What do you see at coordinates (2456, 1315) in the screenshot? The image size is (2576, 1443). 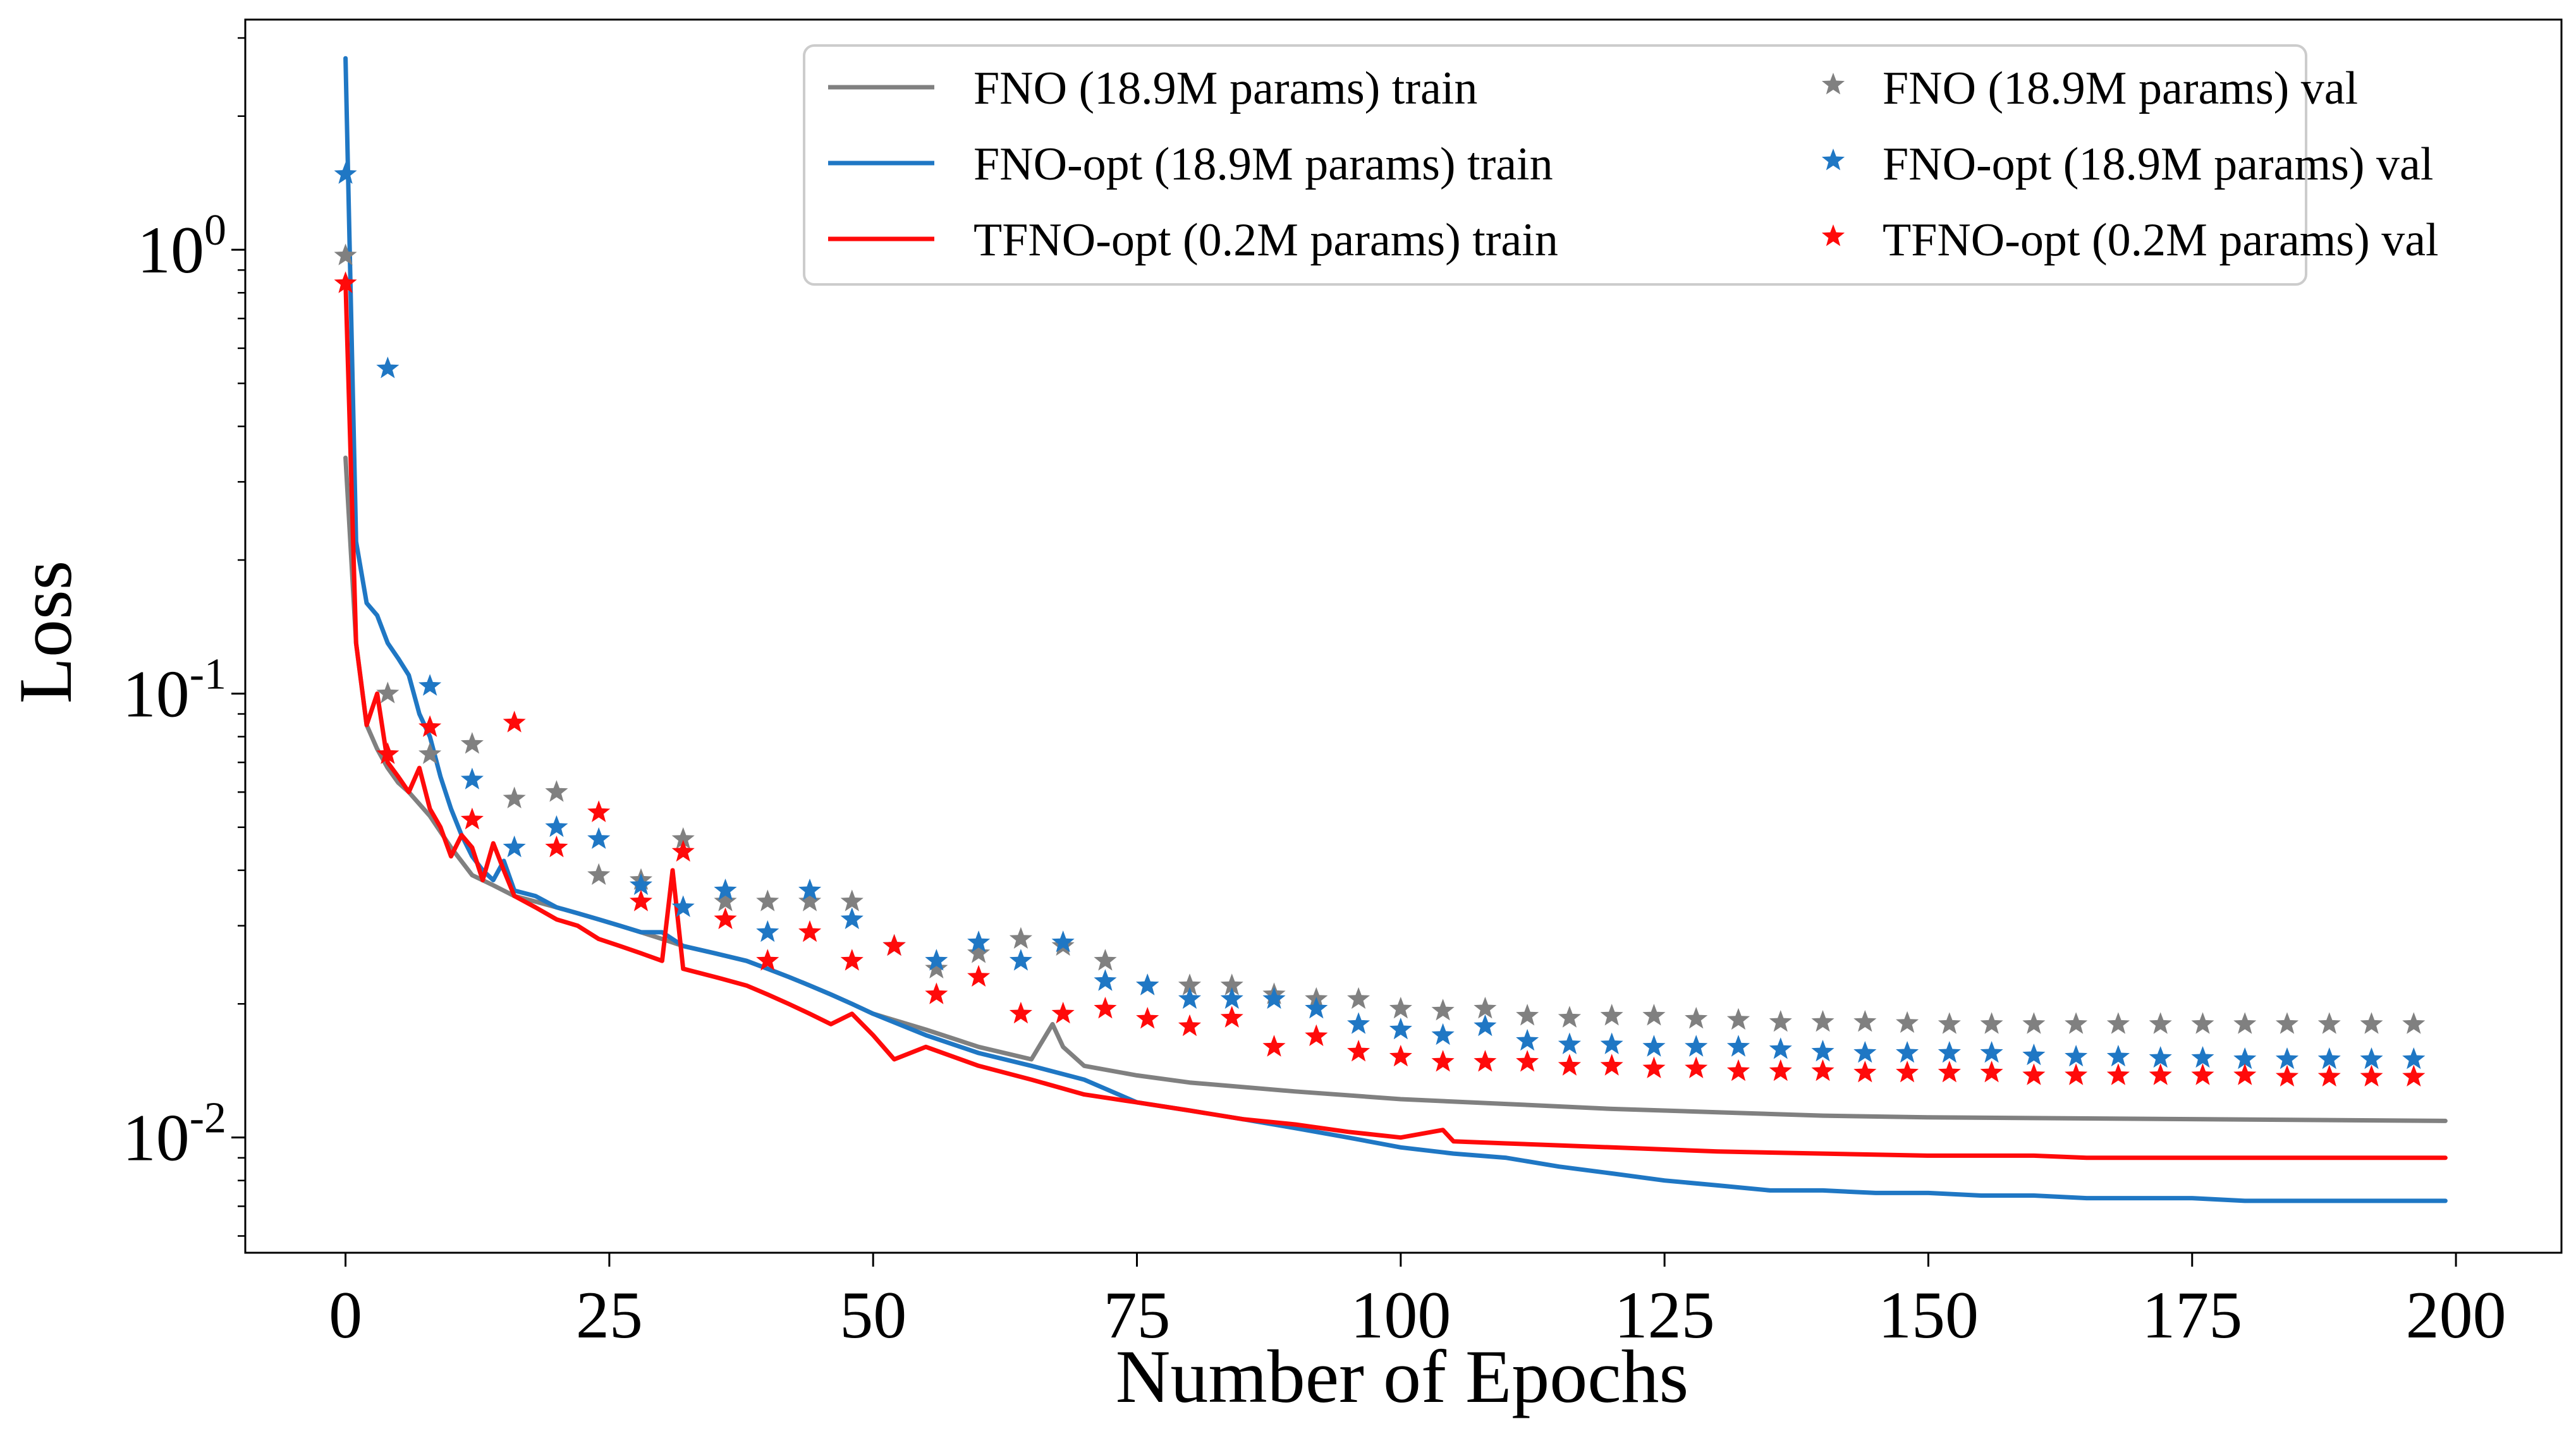 I see `x-tick-label: 200` at bounding box center [2456, 1315].